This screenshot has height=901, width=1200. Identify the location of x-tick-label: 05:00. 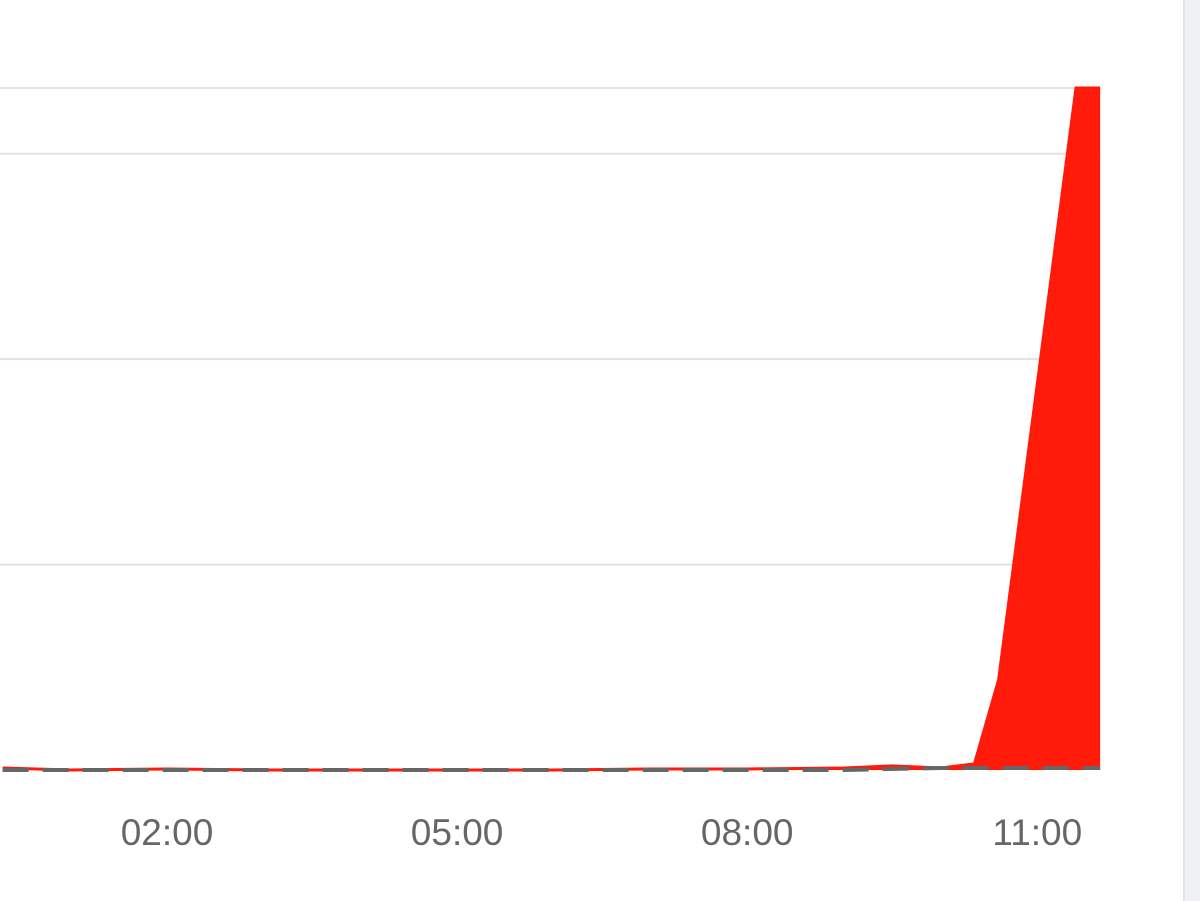
(457, 832).